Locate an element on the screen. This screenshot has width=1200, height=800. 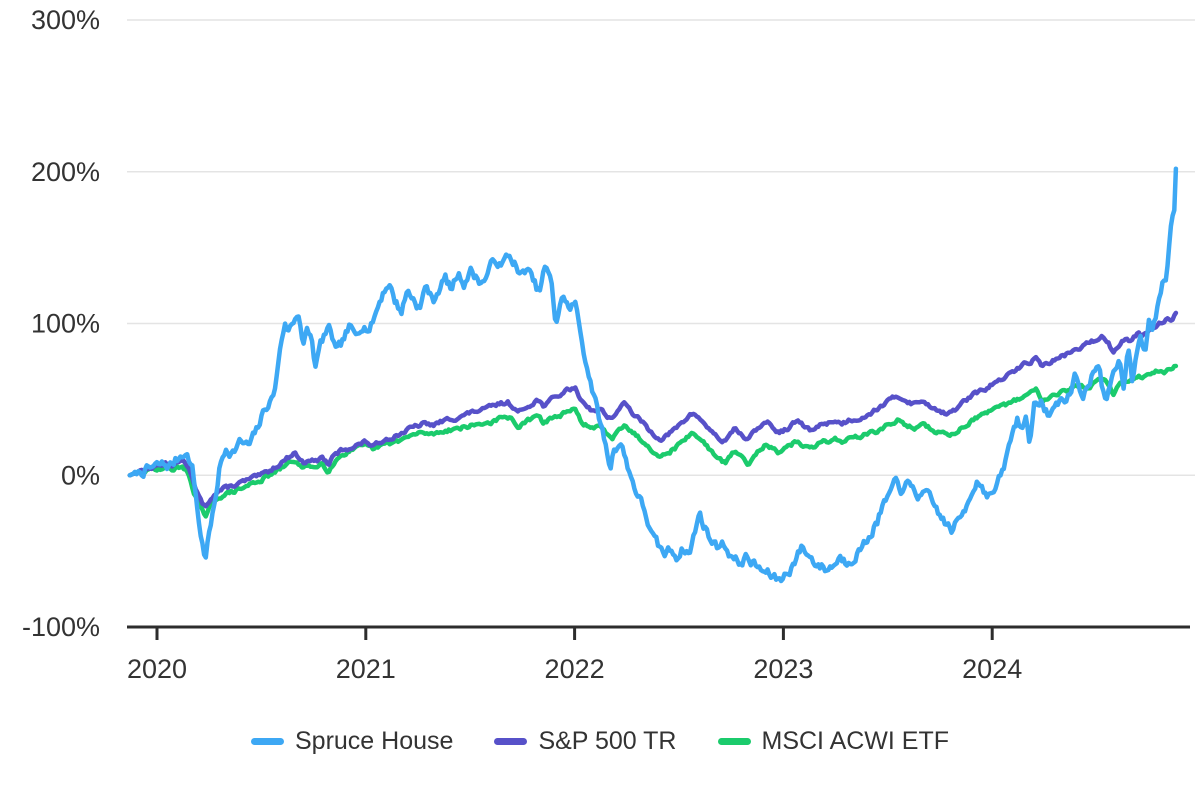
legend-swatch-msci-acwi-etf-icon is located at coordinates (734, 741).